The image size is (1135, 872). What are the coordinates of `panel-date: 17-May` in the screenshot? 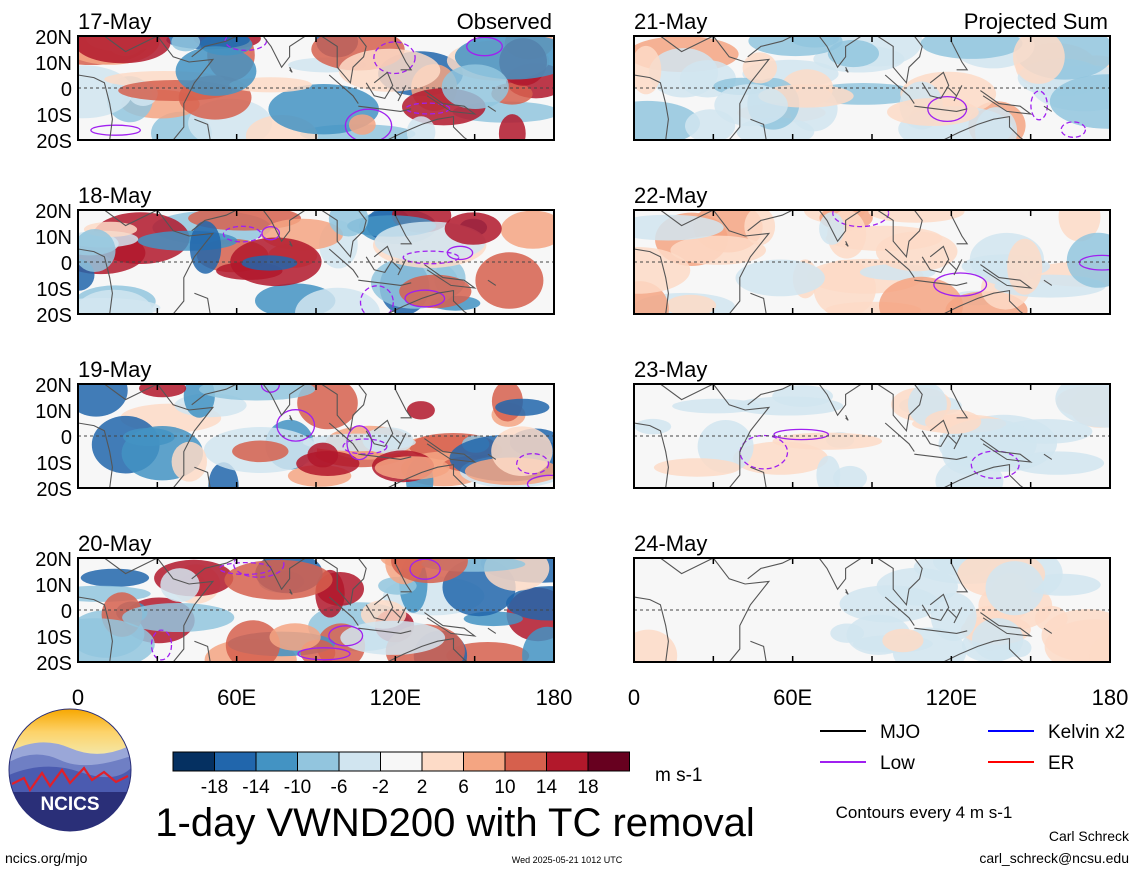 It's located at (114, 21).